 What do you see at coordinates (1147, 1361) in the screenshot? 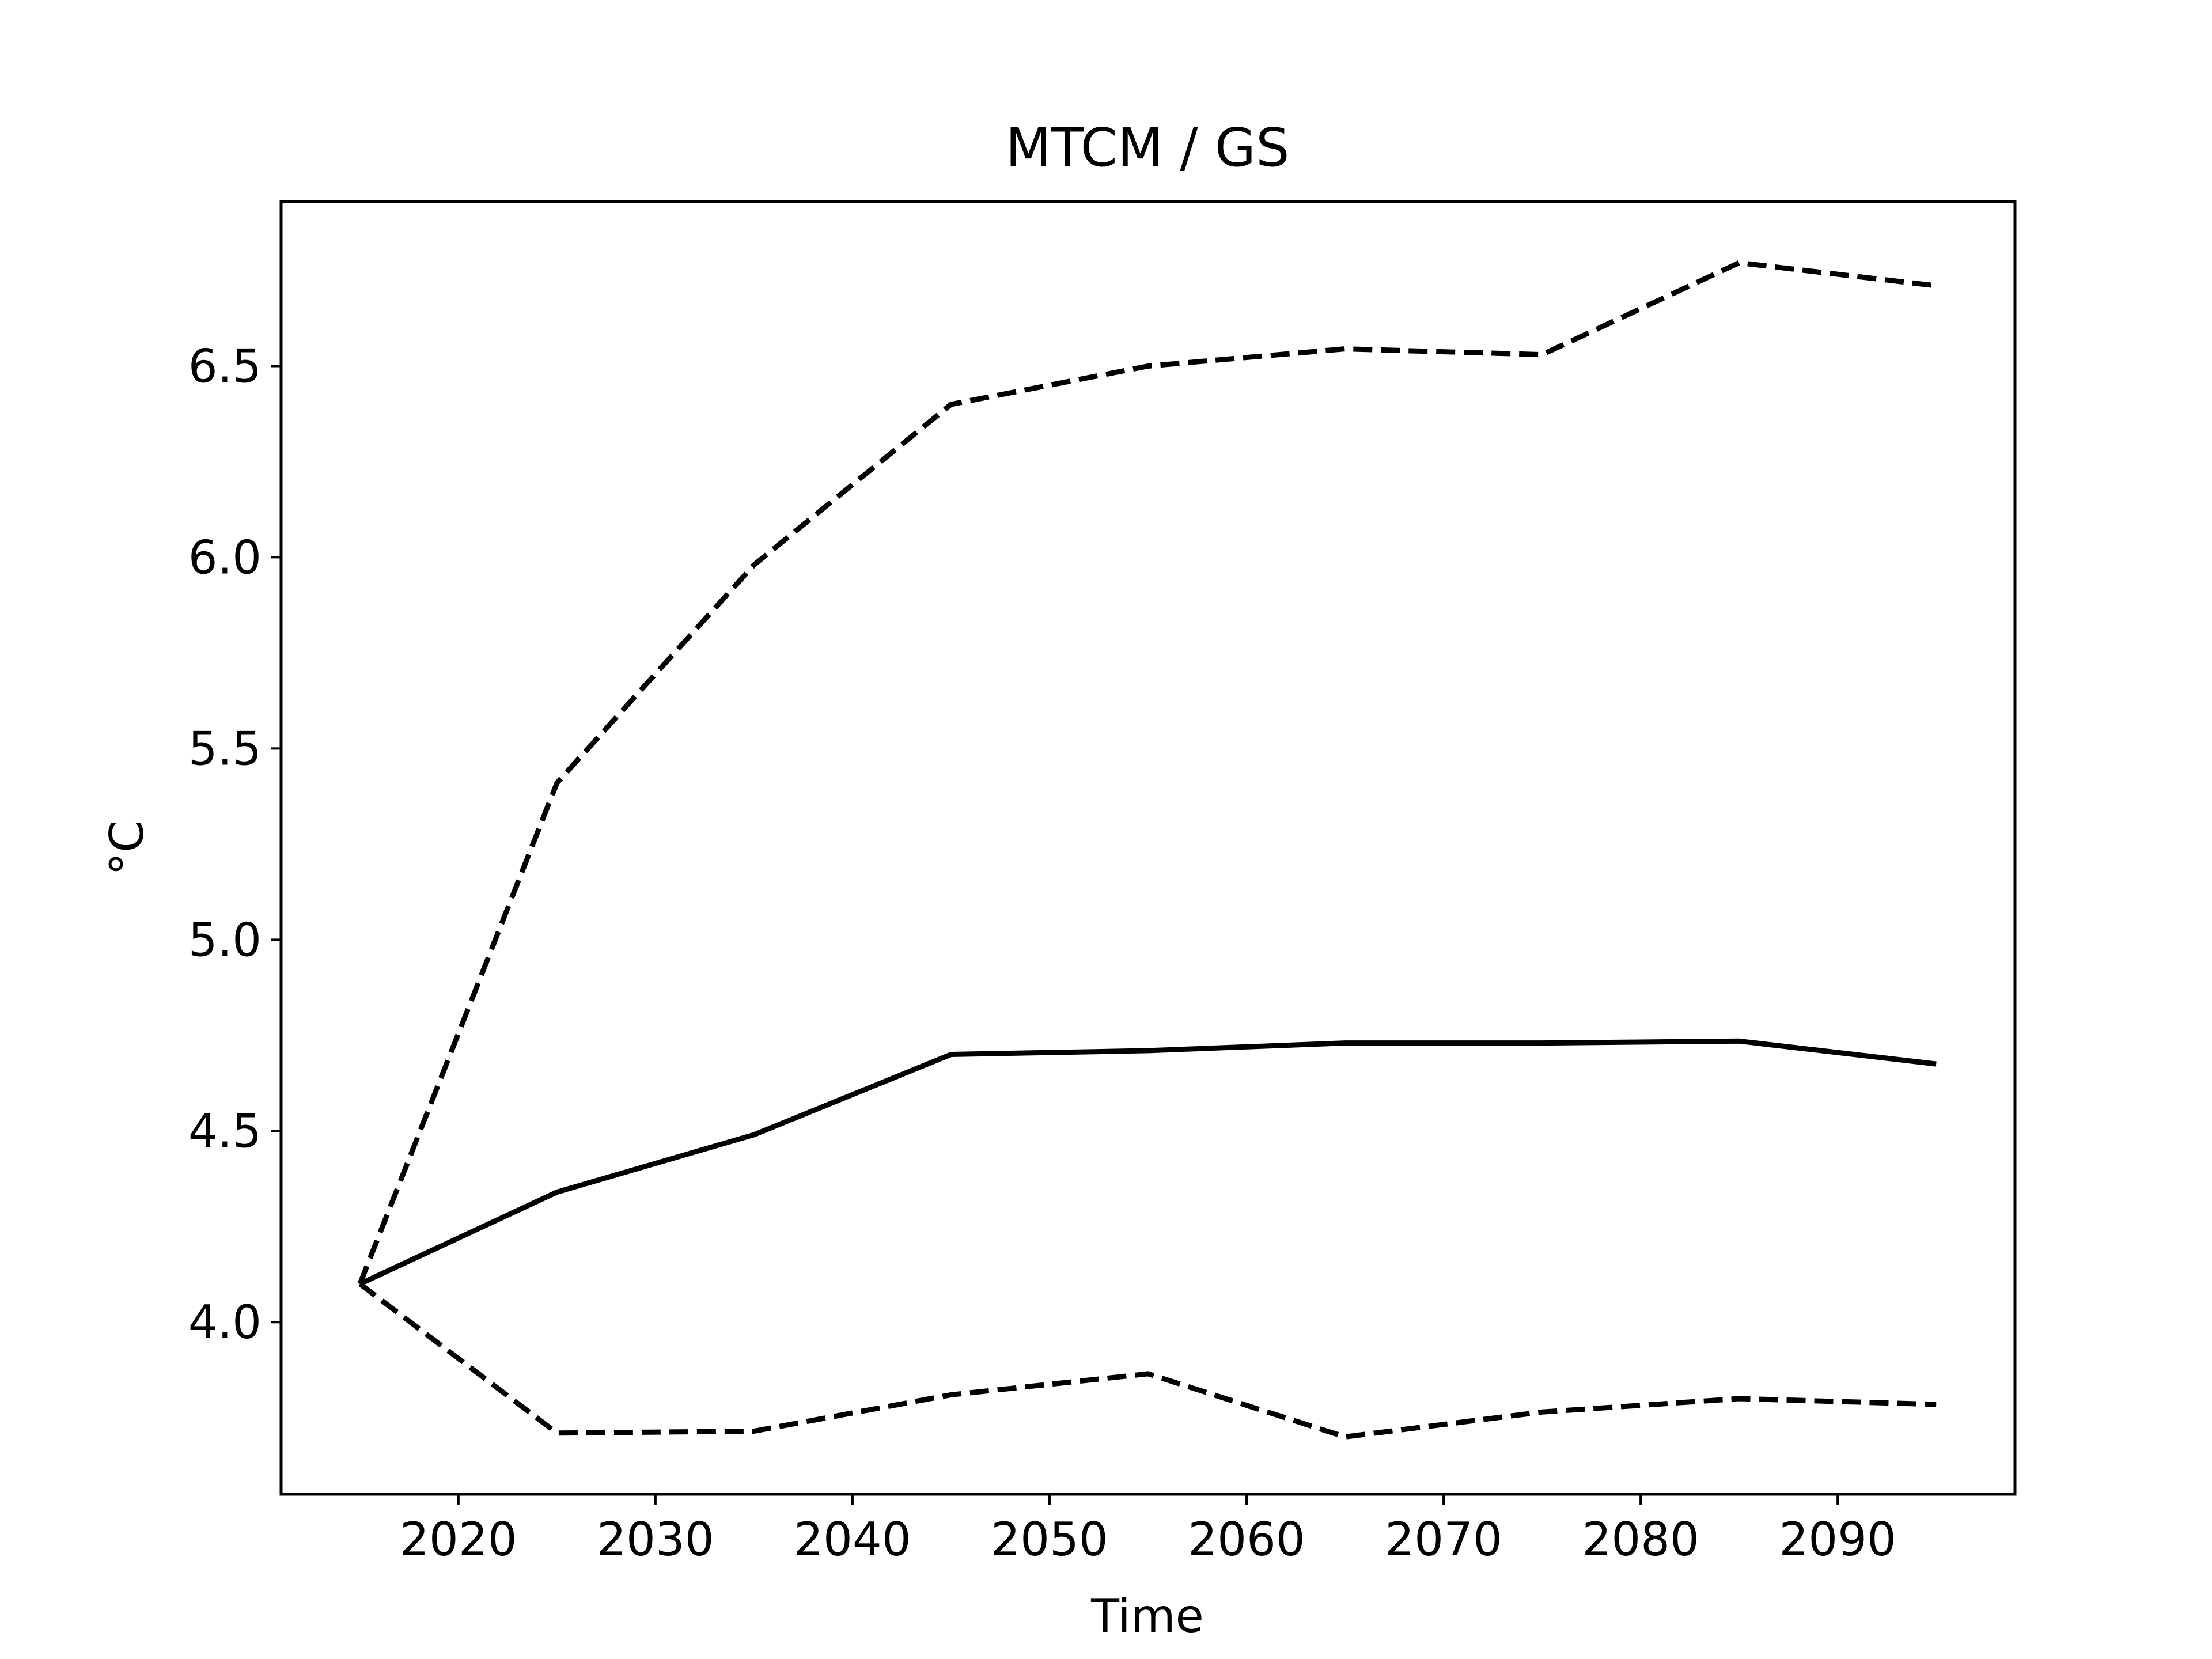
I see `series-line-3-dashed` at bounding box center [1147, 1361].